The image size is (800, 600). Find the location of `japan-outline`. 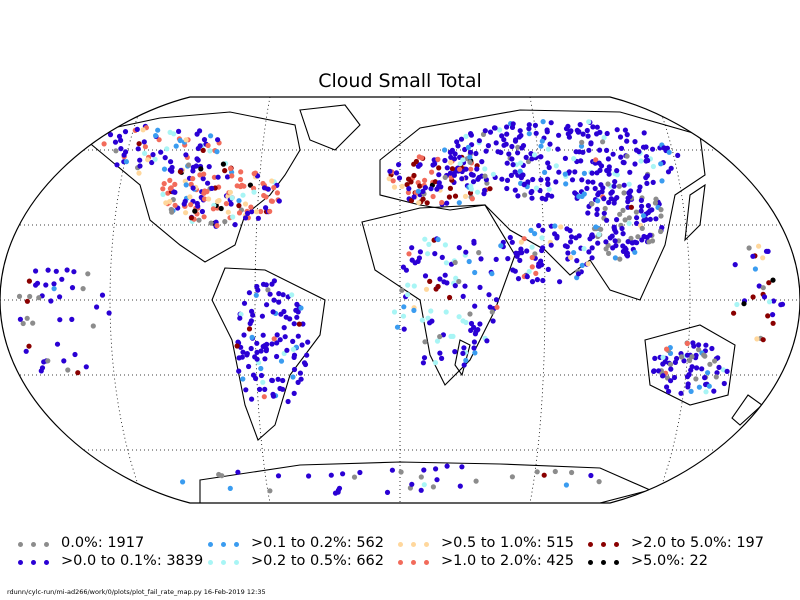

japan-outline is located at coordinates (695, 212).